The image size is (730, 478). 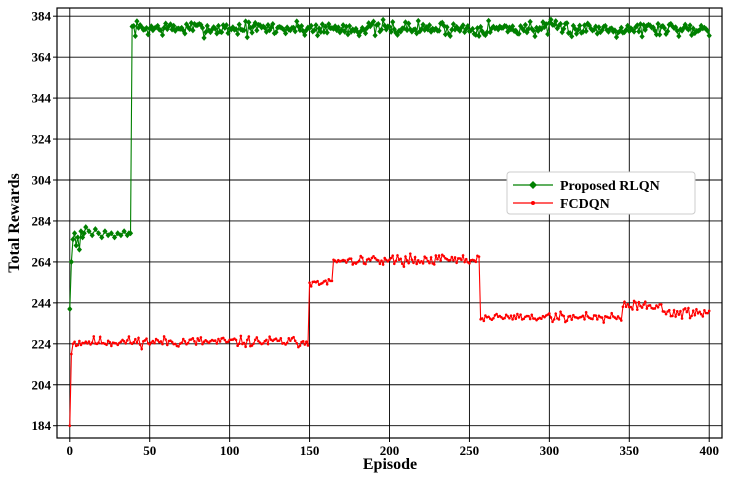 What do you see at coordinates (42, 302) in the screenshot?
I see `y-tick-label: 244` at bounding box center [42, 302].